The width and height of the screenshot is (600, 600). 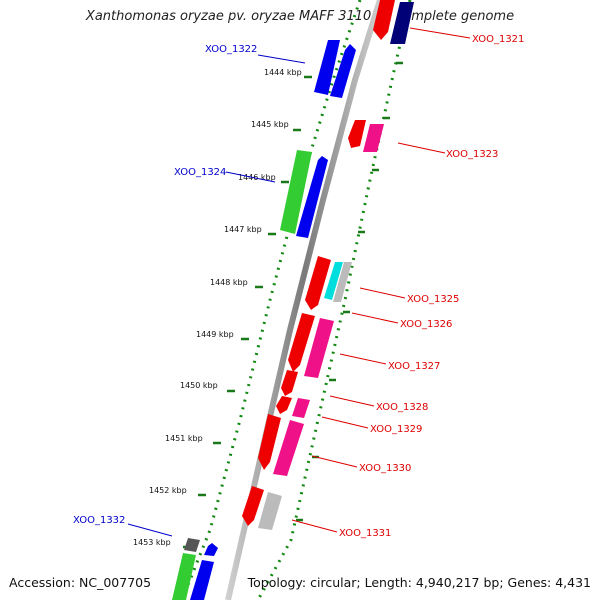 What do you see at coordinates (270, 511) in the screenshot?
I see `gene-block-xoo-1331b` at bounding box center [270, 511].